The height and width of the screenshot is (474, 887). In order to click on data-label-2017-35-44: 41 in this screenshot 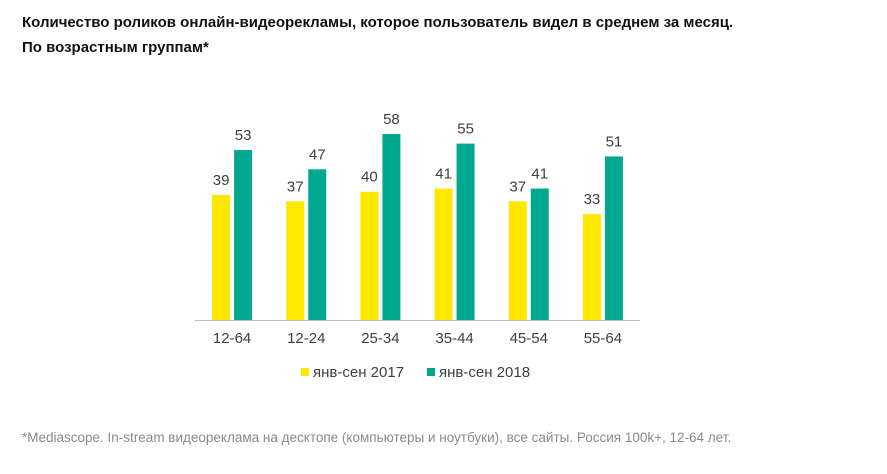, I will do `click(443, 174)`.